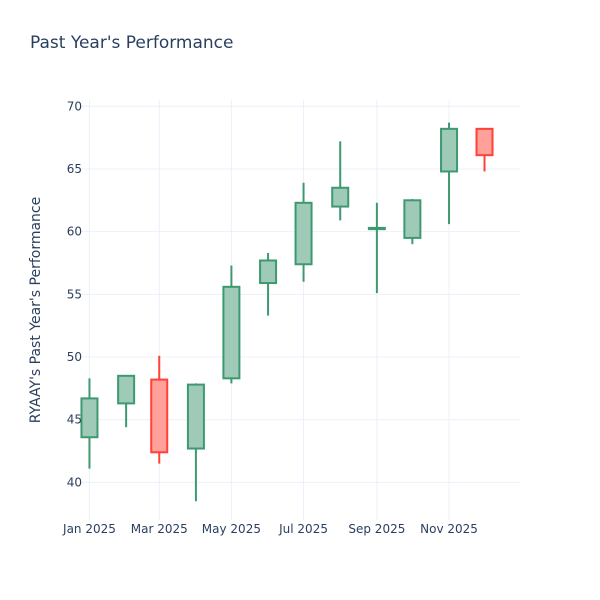  What do you see at coordinates (159, 529) in the screenshot?
I see `x-tick-label: Mar 2025` at bounding box center [159, 529].